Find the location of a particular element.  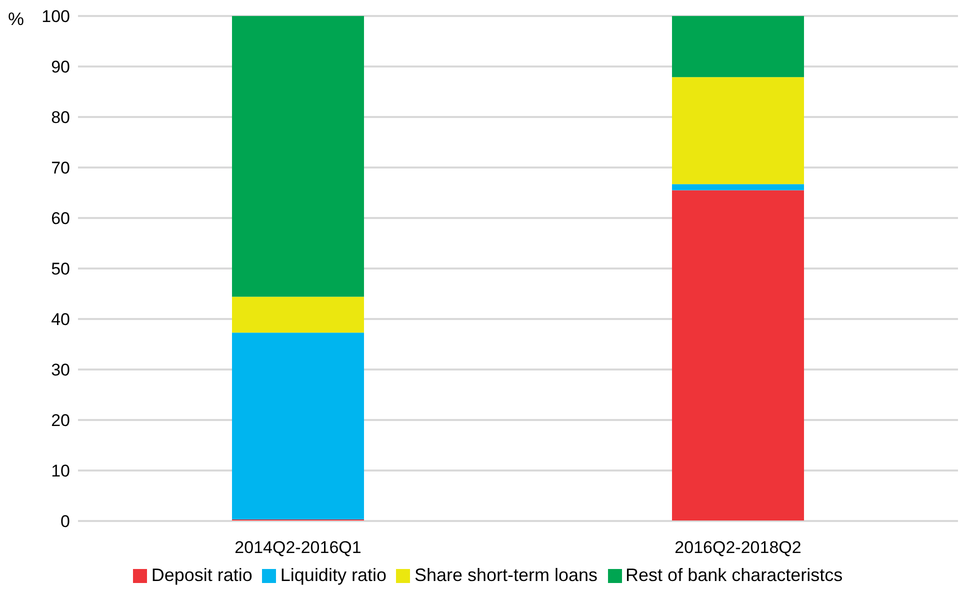

y-tick-label: 50 is located at coordinates (60, 269).